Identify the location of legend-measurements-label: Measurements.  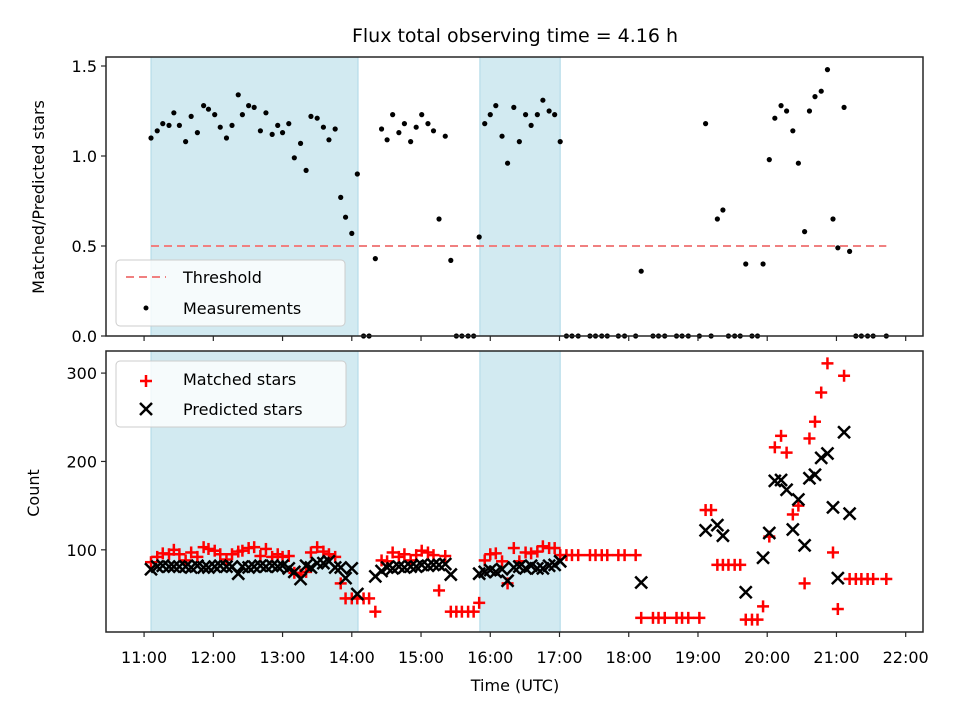
(242, 308).